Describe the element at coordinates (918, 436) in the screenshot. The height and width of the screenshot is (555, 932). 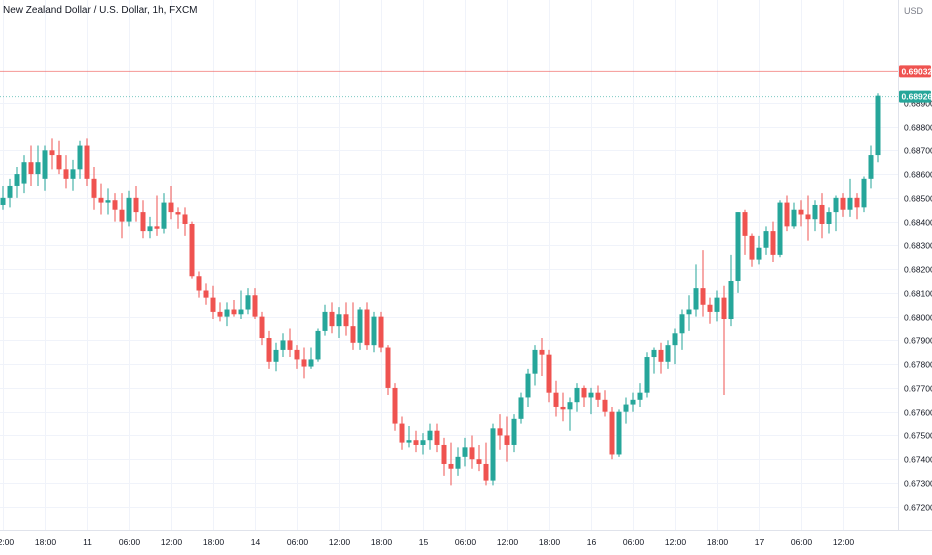
I see `price-tick-label: 0.67500` at that location.